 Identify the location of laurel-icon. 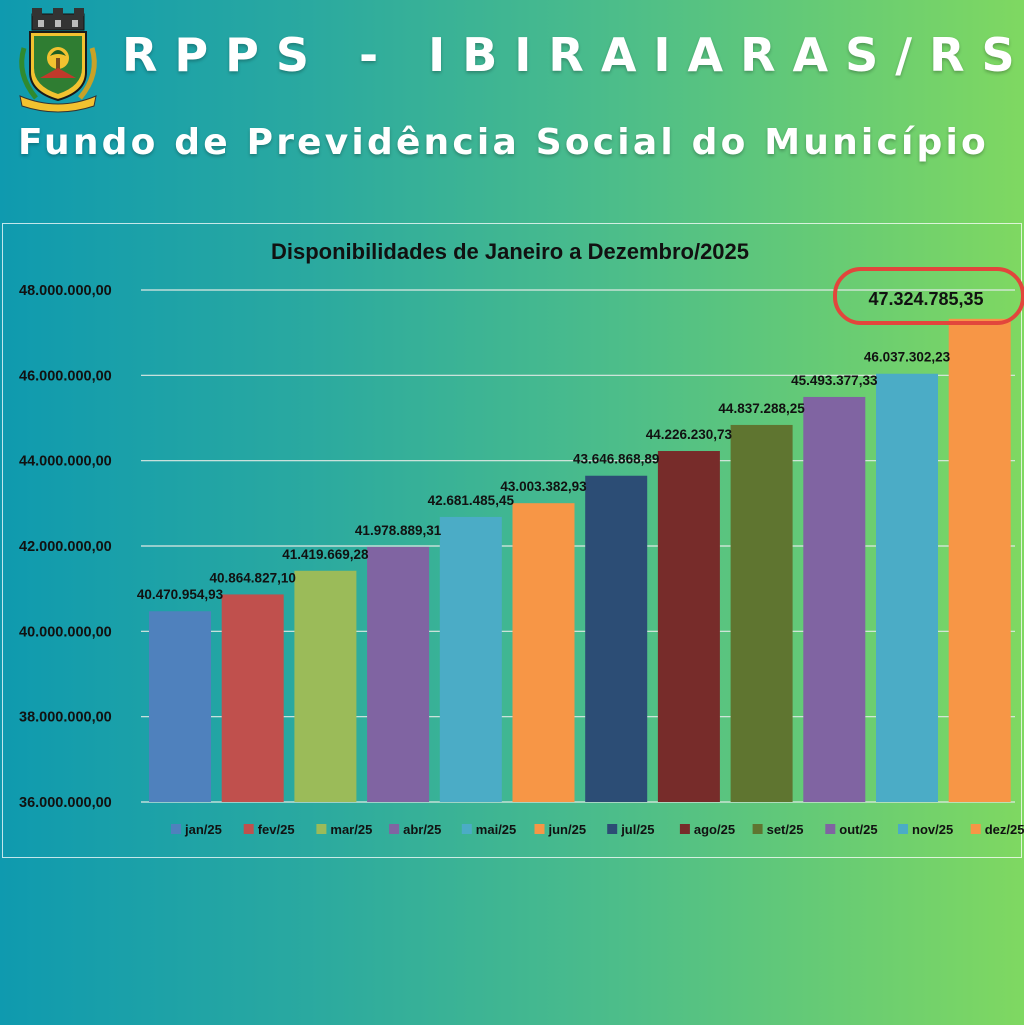
(58, 73).